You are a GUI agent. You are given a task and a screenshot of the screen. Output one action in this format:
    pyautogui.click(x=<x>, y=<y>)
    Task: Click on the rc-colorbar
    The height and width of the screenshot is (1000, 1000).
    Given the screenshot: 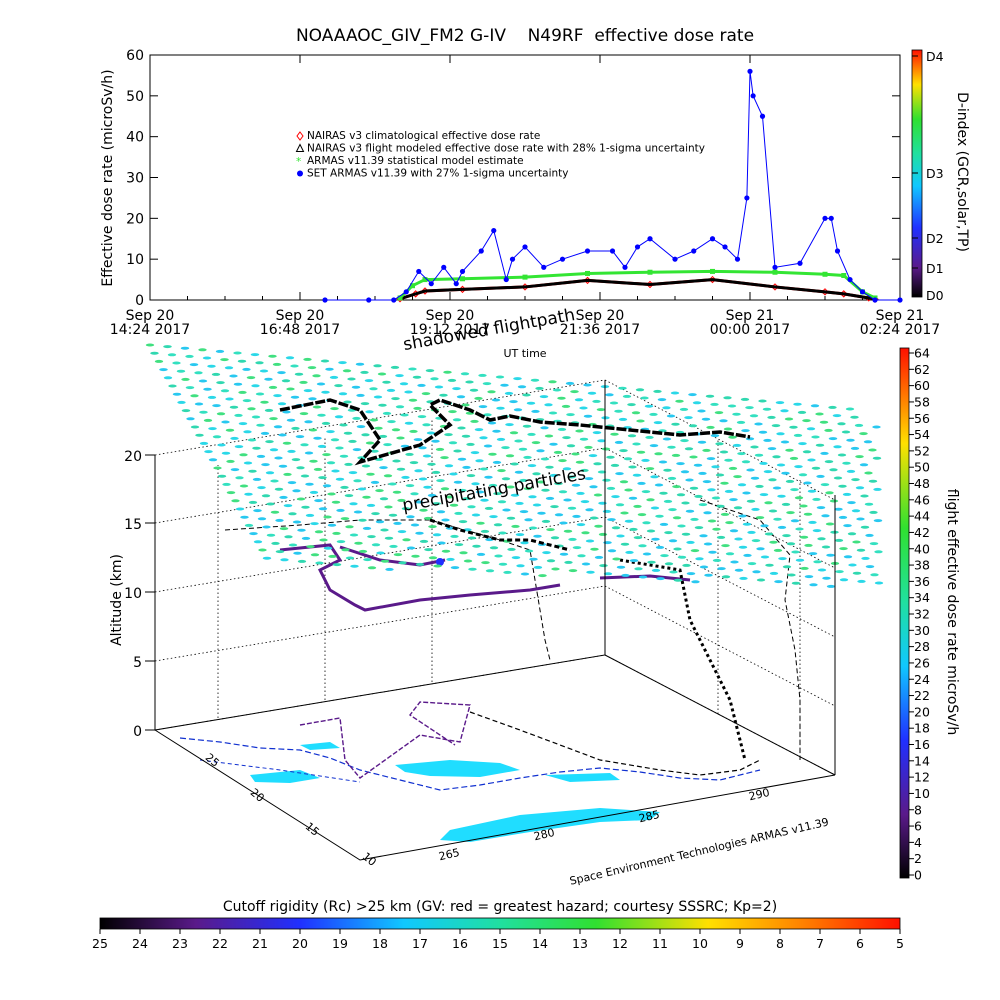 What is the action you would take?
    pyautogui.click(x=500, y=923)
    